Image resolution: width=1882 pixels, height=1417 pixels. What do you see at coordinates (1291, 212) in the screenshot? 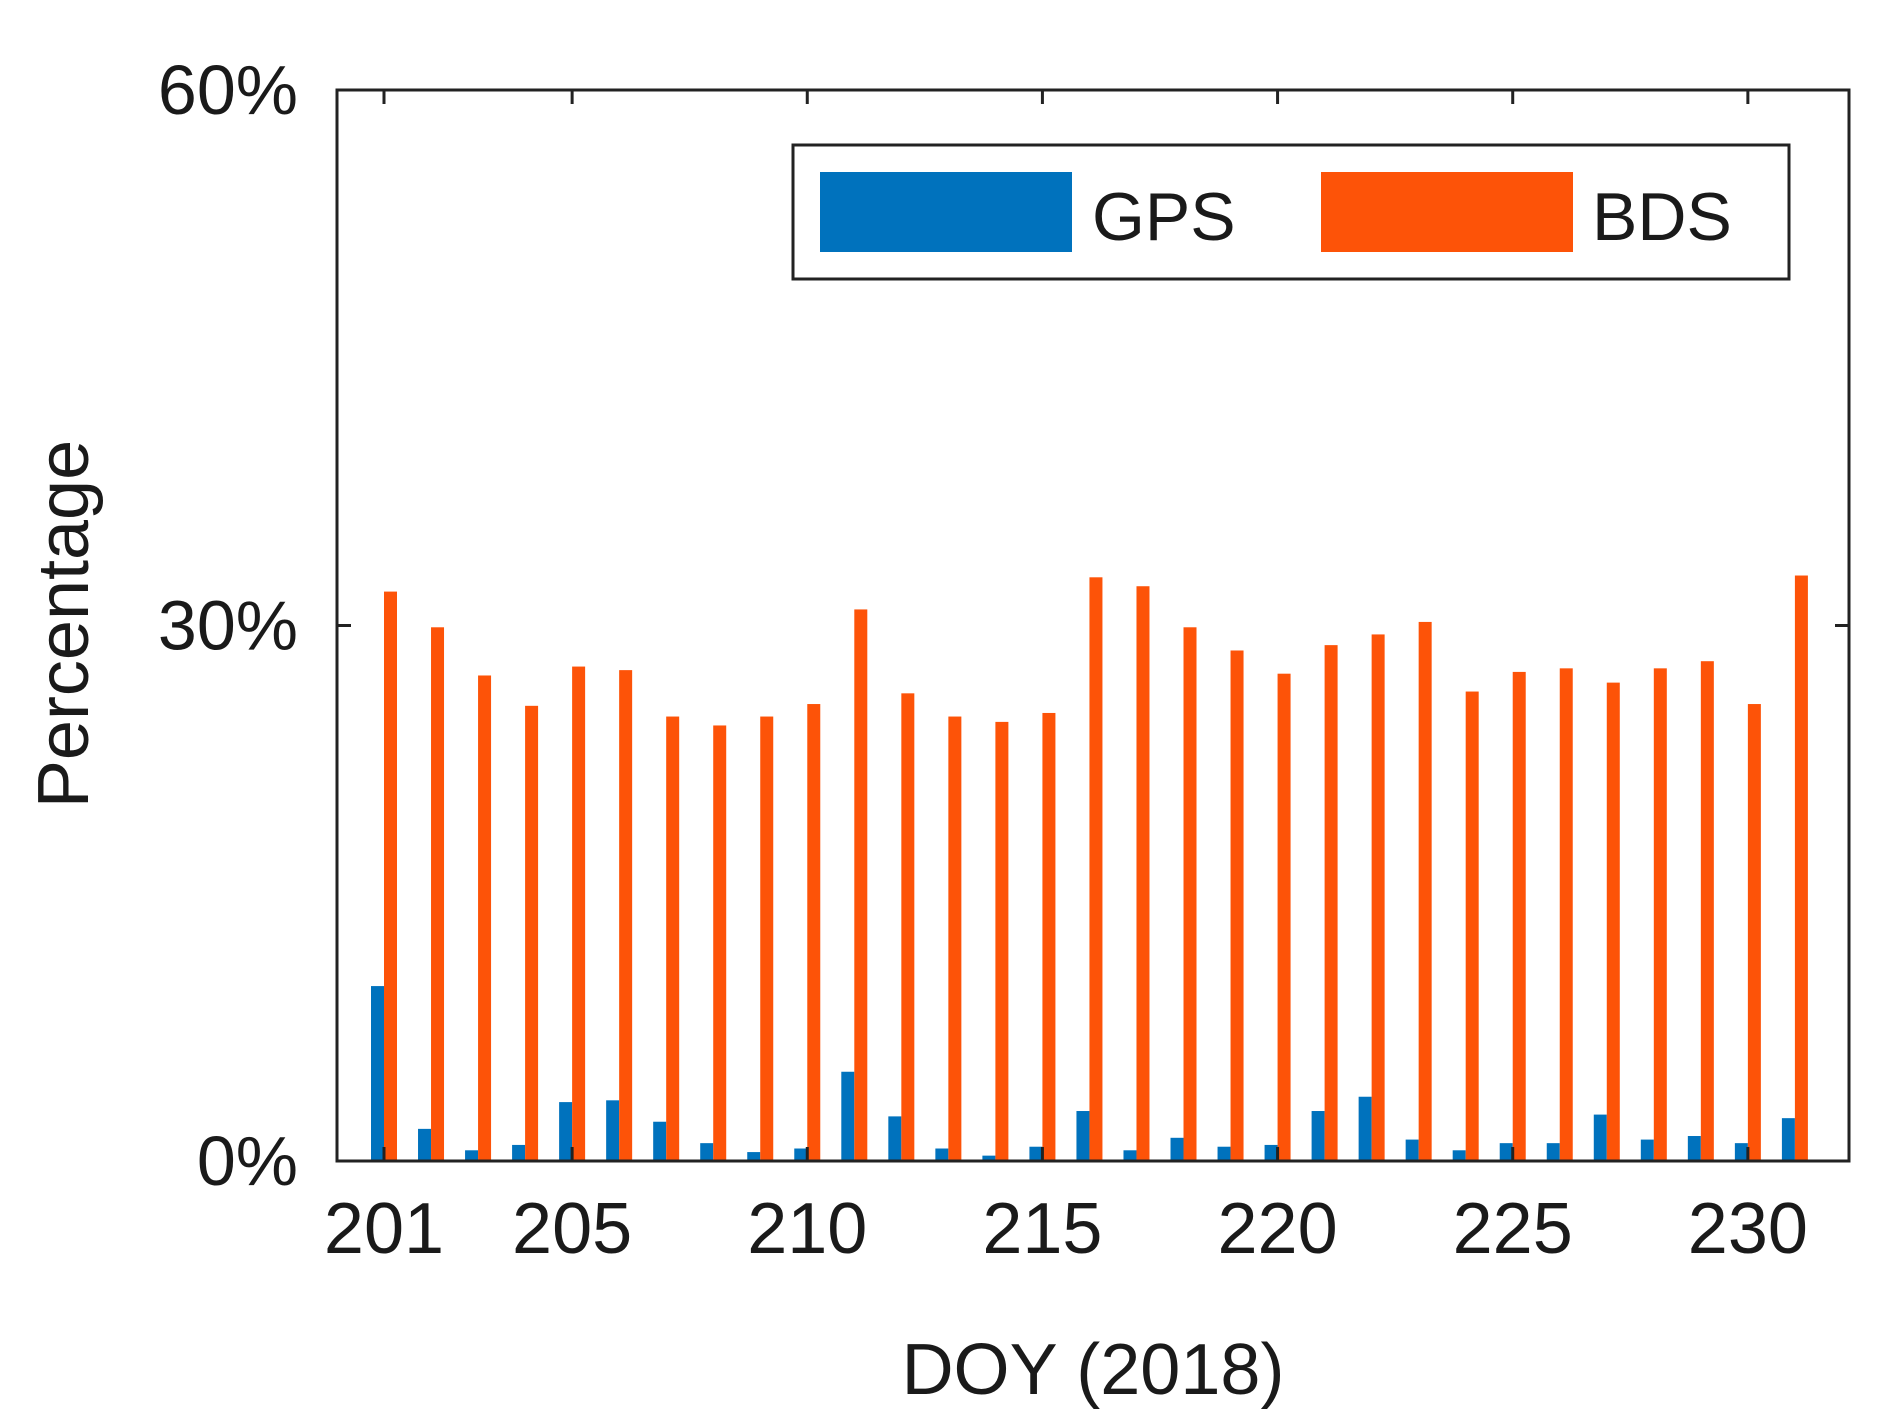
I see `legend: GPS BDS` at bounding box center [1291, 212].